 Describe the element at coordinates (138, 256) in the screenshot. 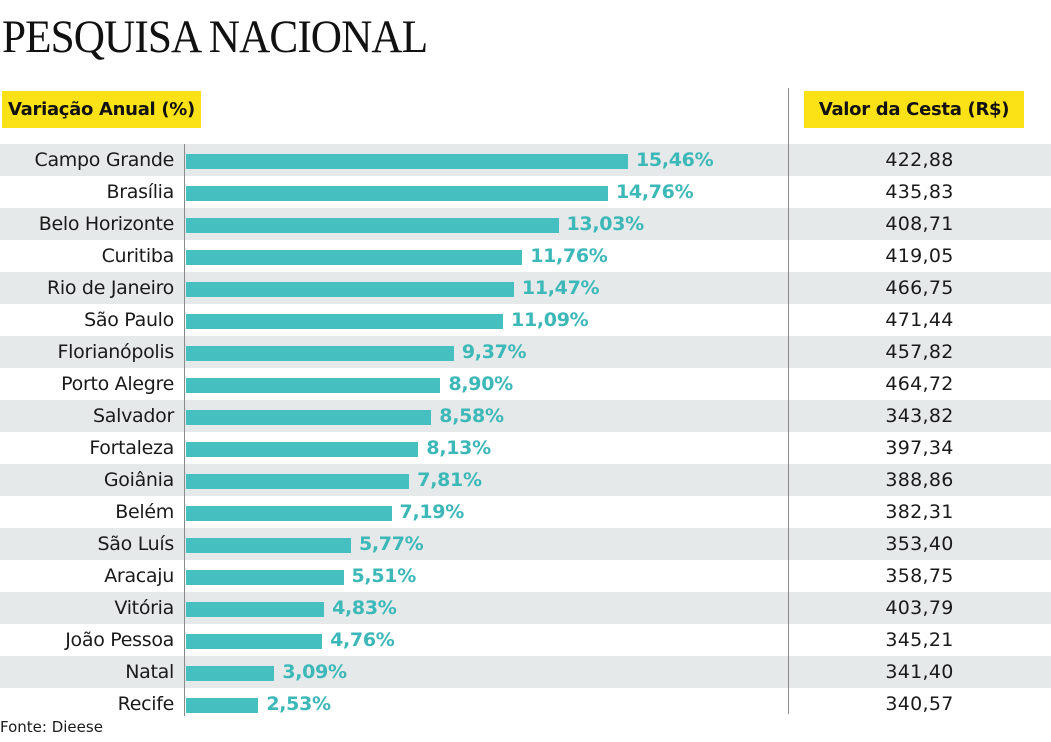

I see `category-label: Curitiba` at that location.